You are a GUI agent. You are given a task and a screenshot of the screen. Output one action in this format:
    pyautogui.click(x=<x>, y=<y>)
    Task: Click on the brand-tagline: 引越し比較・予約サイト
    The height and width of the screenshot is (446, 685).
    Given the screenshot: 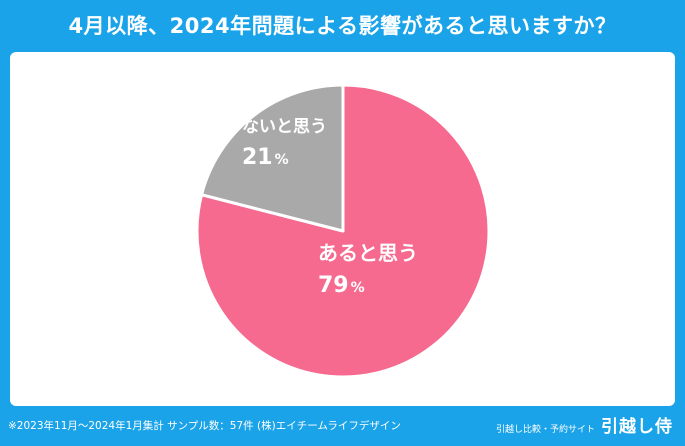 What is the action you would take?
    pyautogui.click(x=545, y=430)
    